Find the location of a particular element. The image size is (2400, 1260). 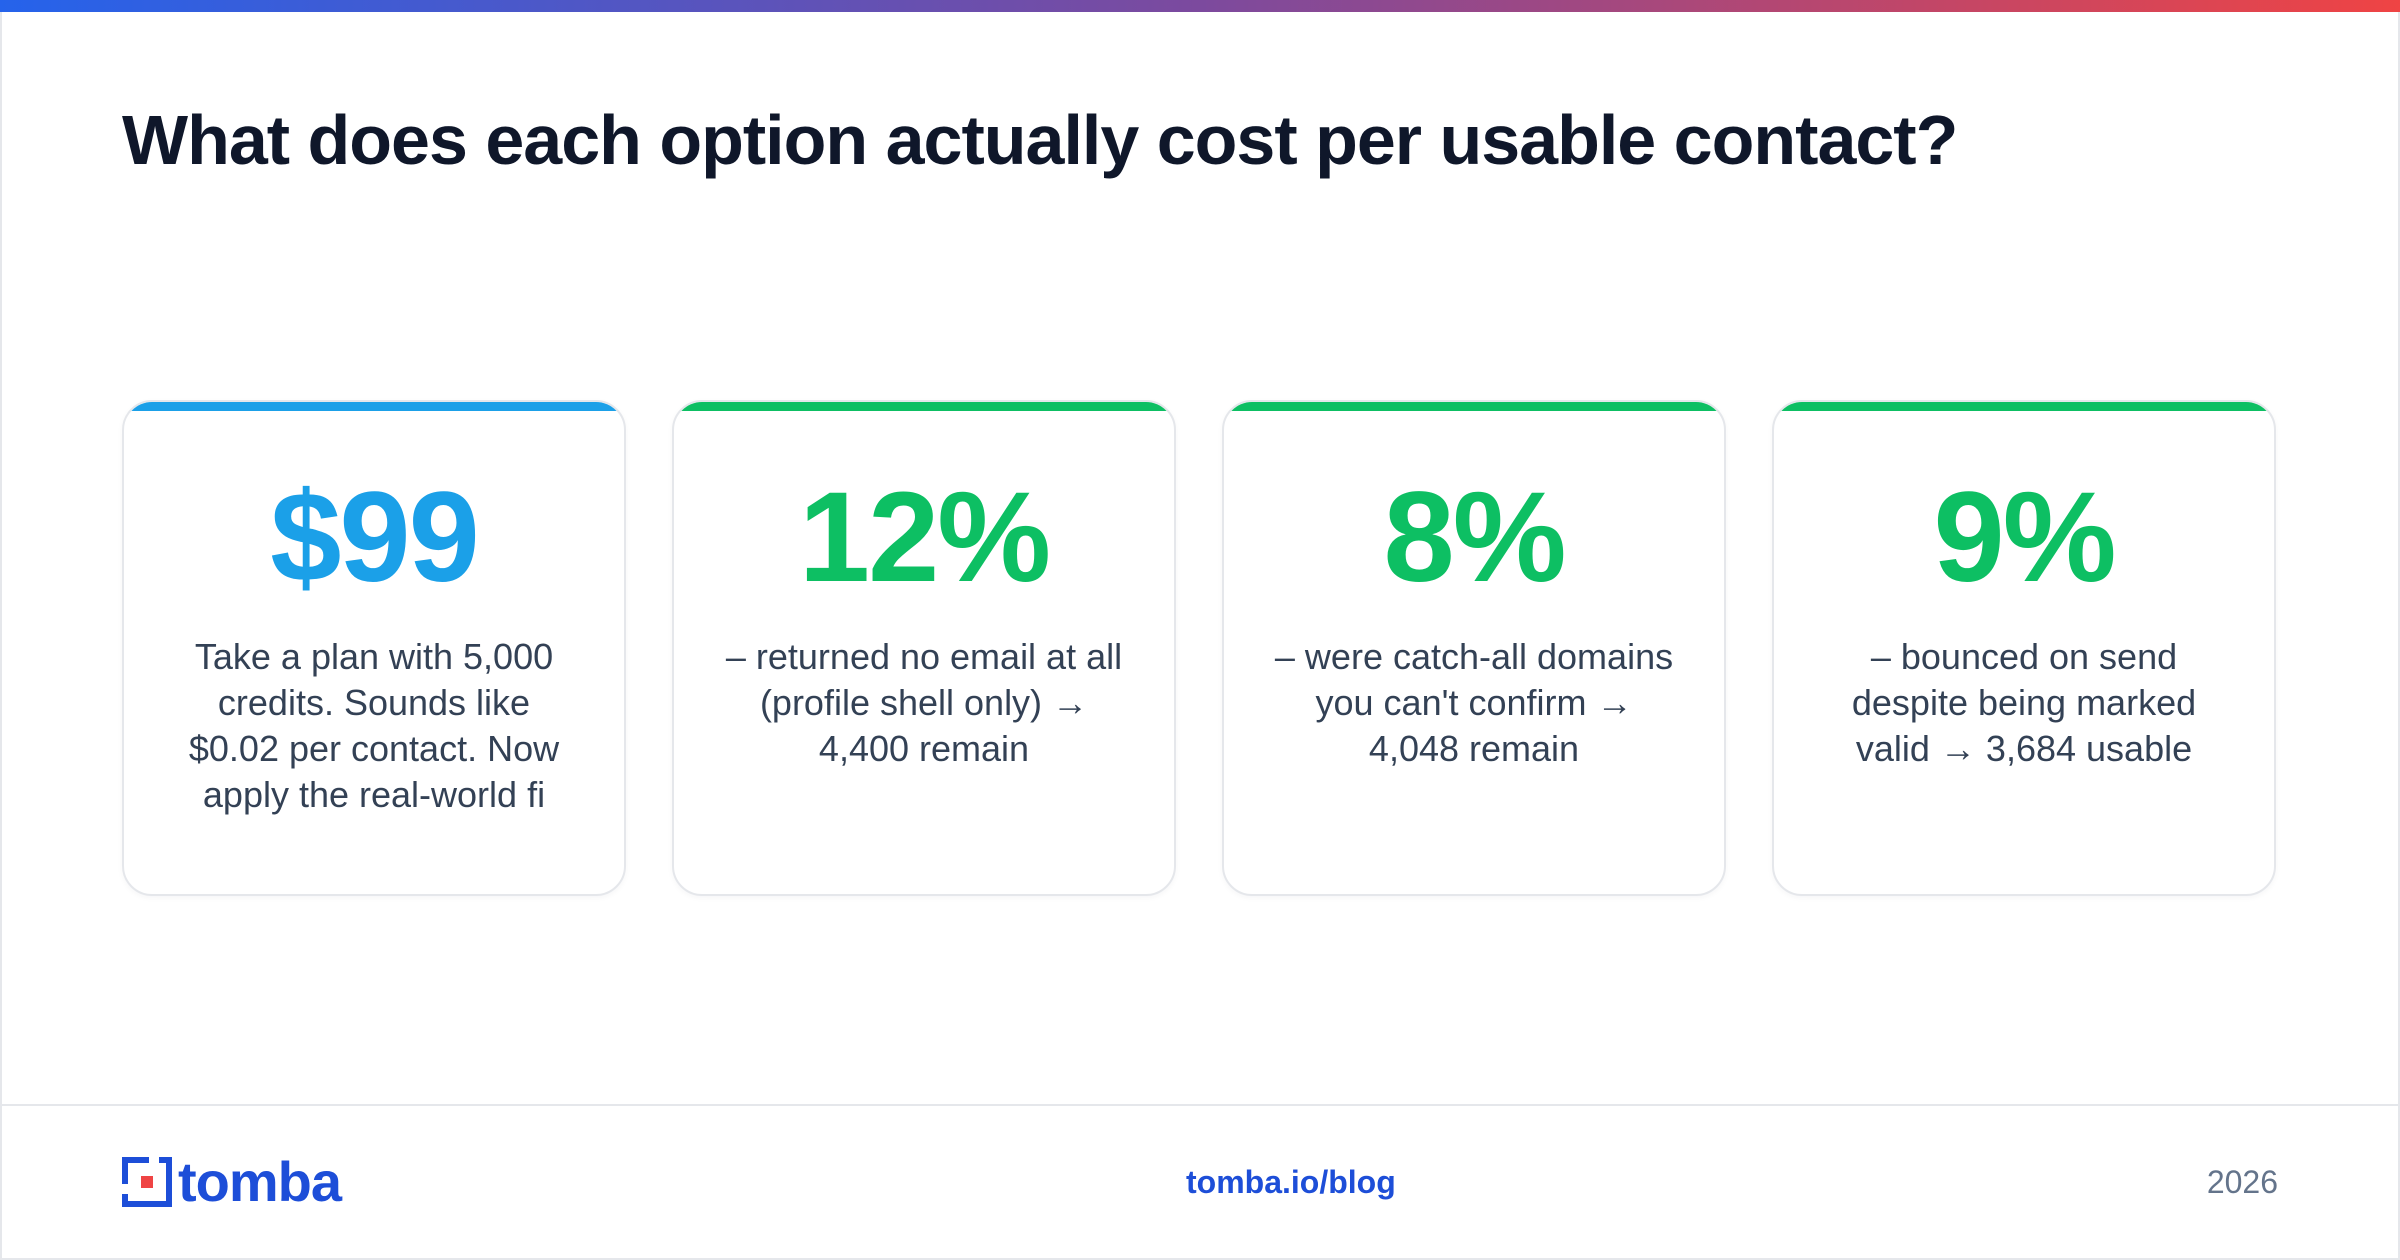

card-metric: 12% is located at coordinates (924, 537).